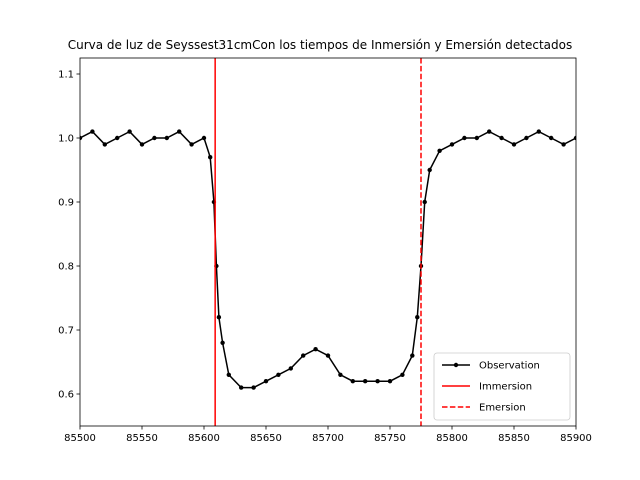 The height and width of the screenshot is (480, 640). Describe the element at coordinates (509, 366) in the screenshot. I see `legend-label-observation: Observation` at that location.